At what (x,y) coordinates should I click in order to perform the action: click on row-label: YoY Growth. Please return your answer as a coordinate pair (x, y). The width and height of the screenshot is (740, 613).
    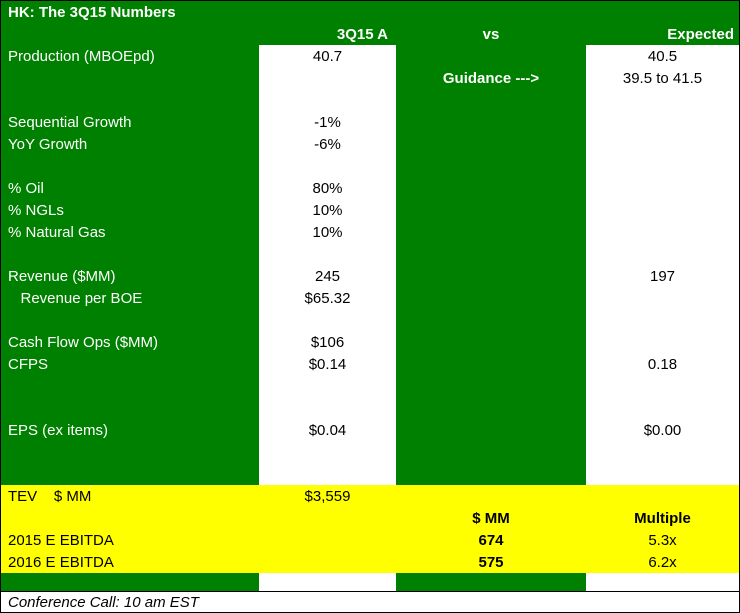
    Looking at the image, I should click on (48, 144).